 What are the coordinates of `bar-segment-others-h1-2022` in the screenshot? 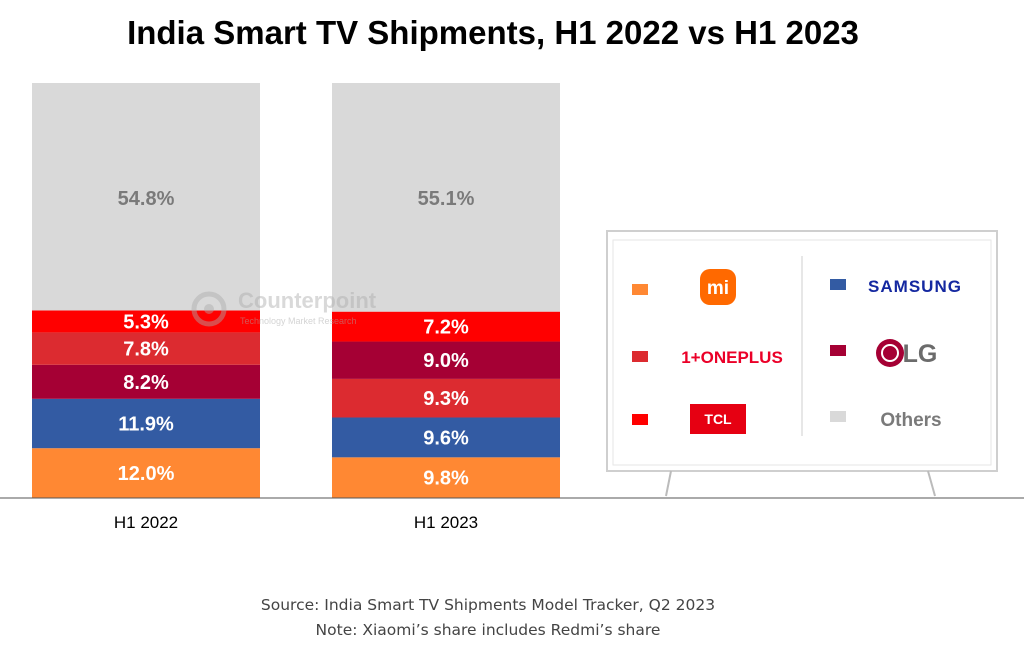 It's located at (146, 197).